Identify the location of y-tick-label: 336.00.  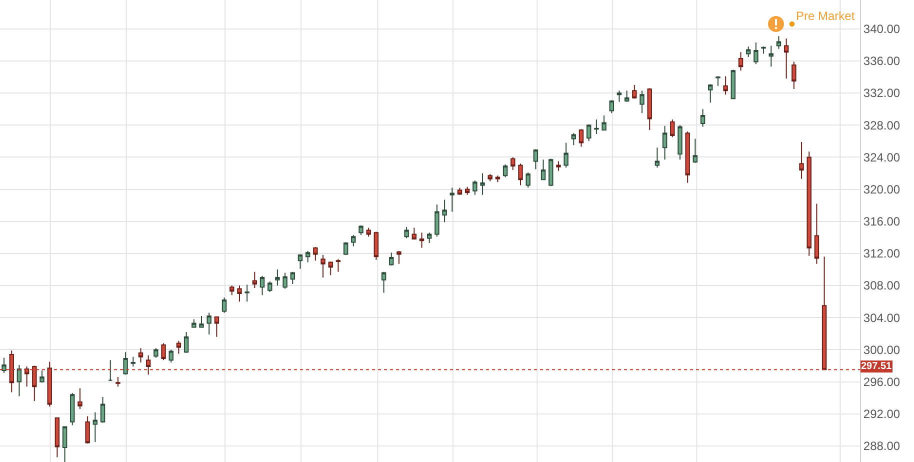
(881, 61).